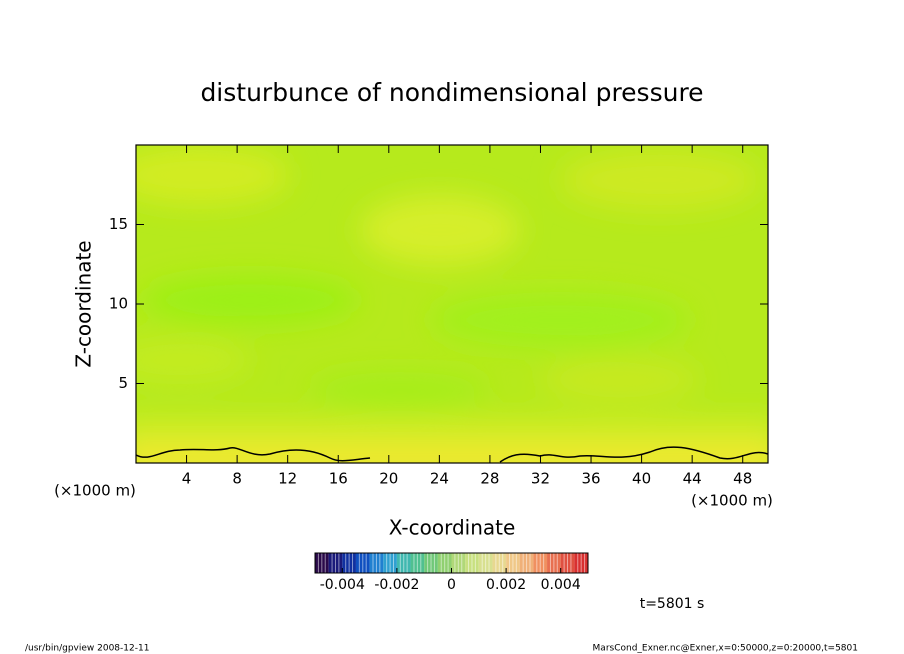  What do you see at coordinates (338, 479) in the screenshot?
I see `x-tick-label: 16` at bounding box center [338, 479].